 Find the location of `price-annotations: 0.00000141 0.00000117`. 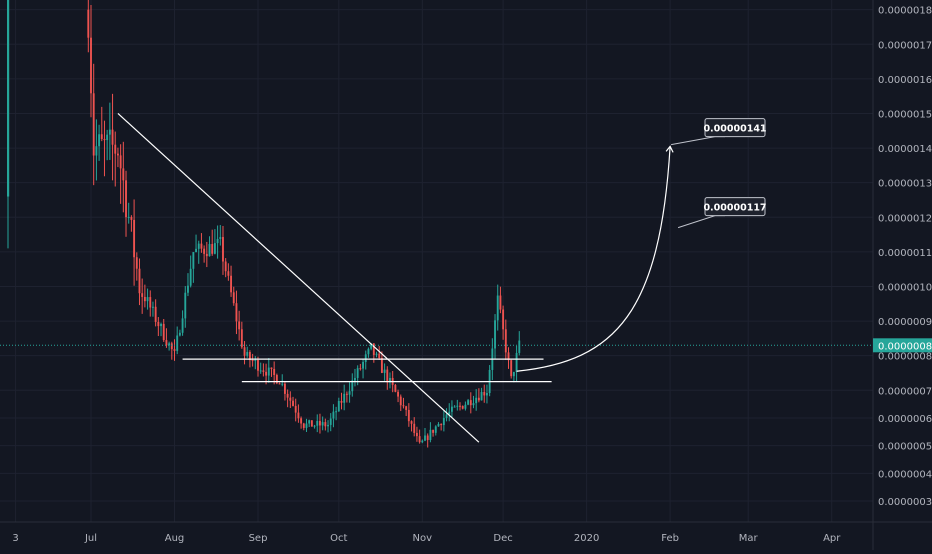

price-annotations: 0.00000141 0.00000117 is located at coordinates (719, 173).